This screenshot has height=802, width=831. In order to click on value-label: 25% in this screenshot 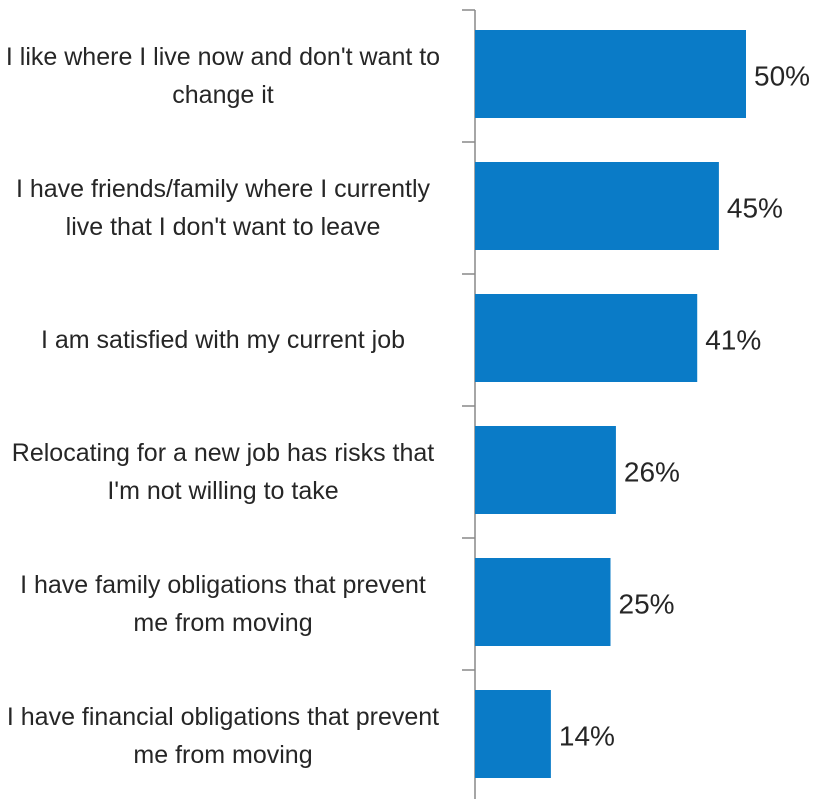, I will do `click(647, 603)`.